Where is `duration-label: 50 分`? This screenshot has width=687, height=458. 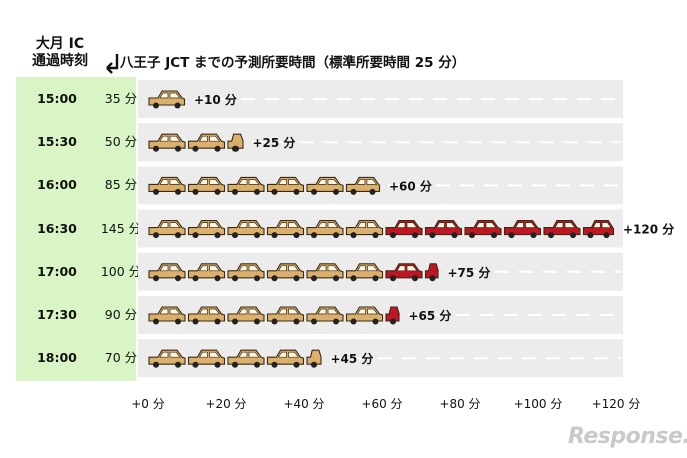 duration-label: 50 分 is located at coordinates (121, 142).